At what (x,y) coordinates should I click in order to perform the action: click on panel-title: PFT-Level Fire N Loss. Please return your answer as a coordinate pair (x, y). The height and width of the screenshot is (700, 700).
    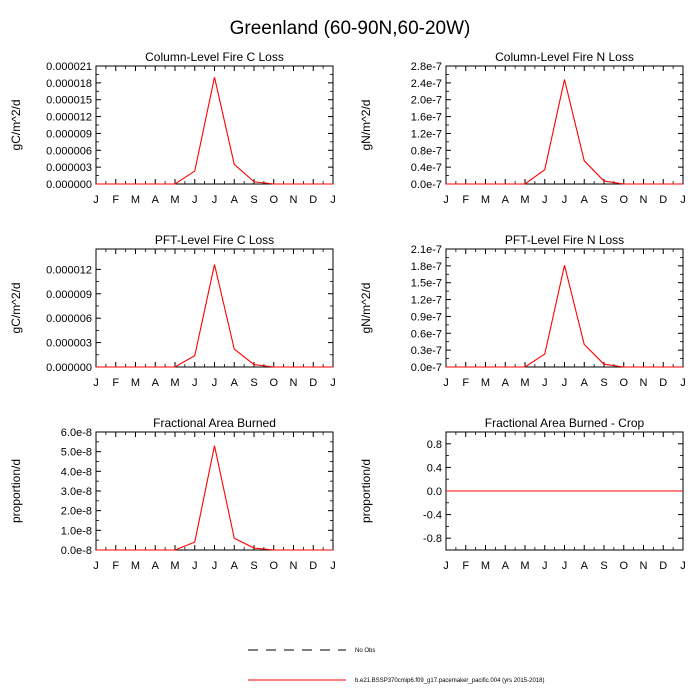
    Looking at the image, I should click on (564, 240).